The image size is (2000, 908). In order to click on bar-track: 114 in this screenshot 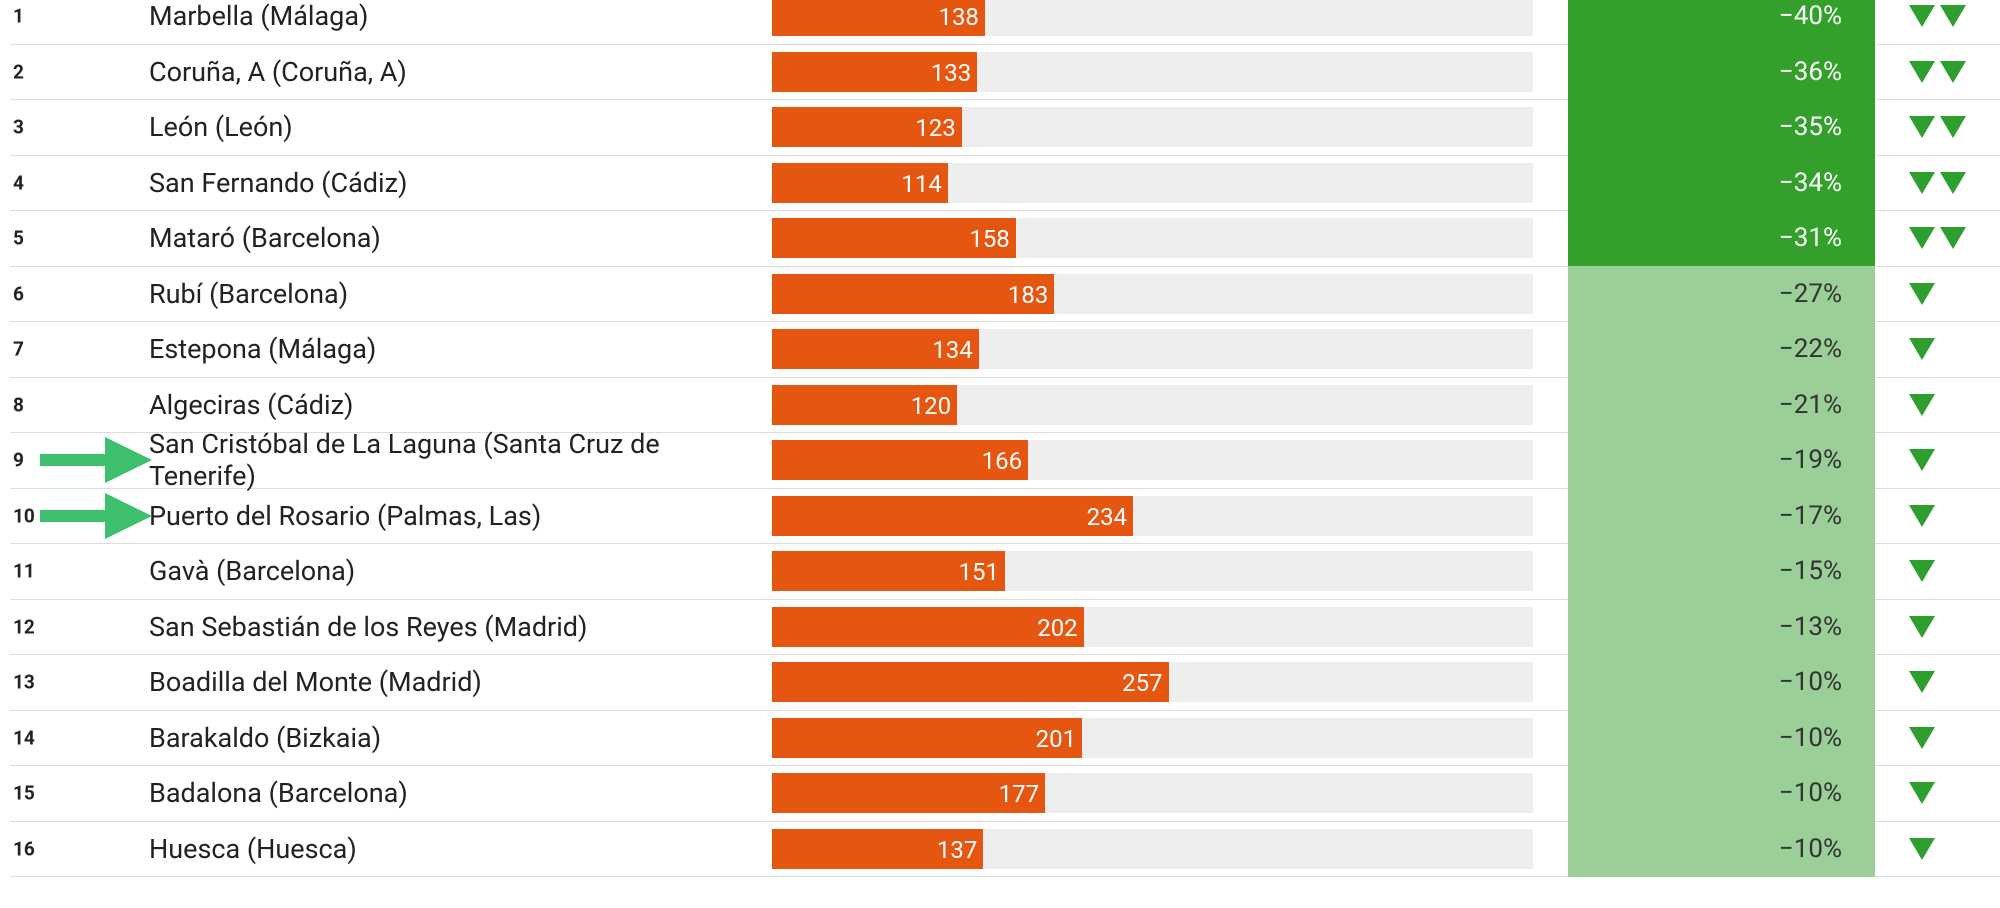, I will do `click(1152, 182)`.